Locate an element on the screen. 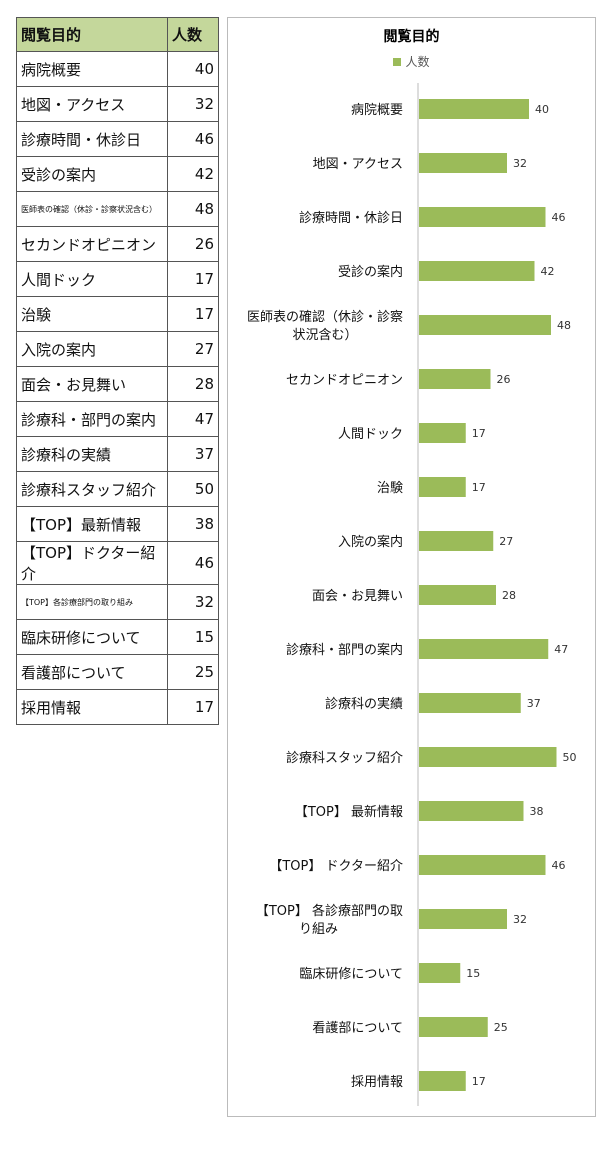  table-row: 診療科の実績 37 is located at coordinates (117, 454).